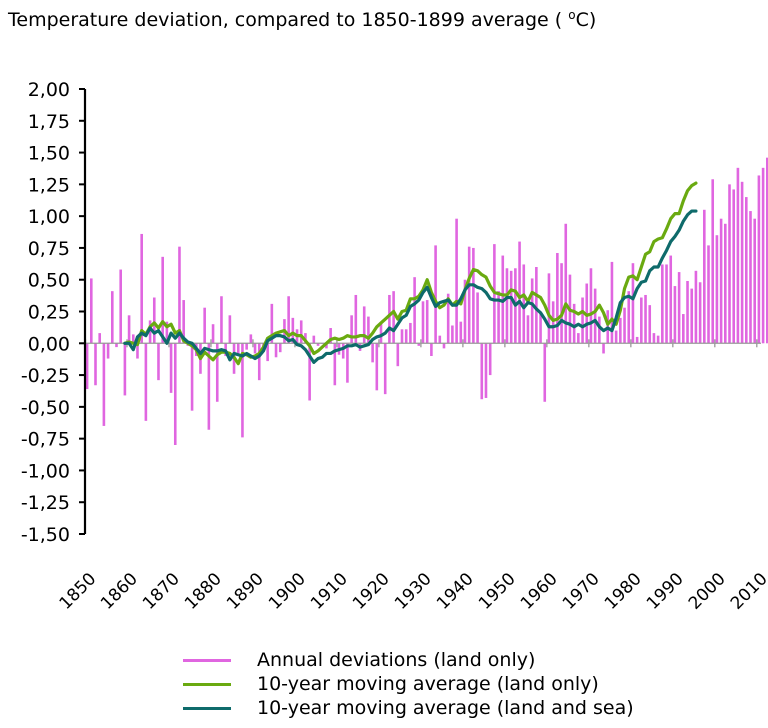  I want to click on x-tick-label-1900: 1900, so click(287, 591).